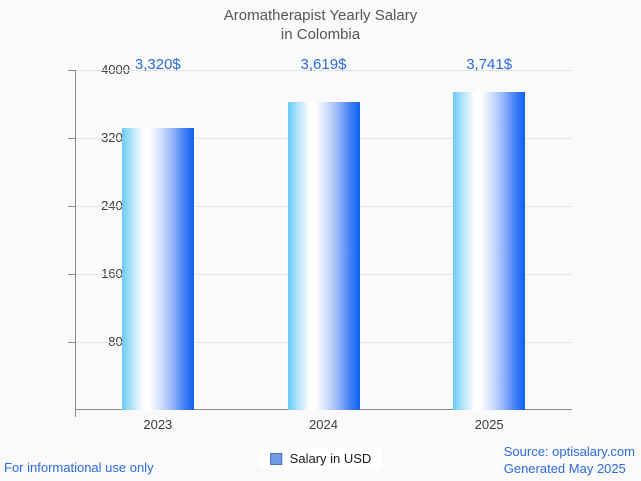  I want to click on bar-value-label: 3,619$, so click(323, 64).